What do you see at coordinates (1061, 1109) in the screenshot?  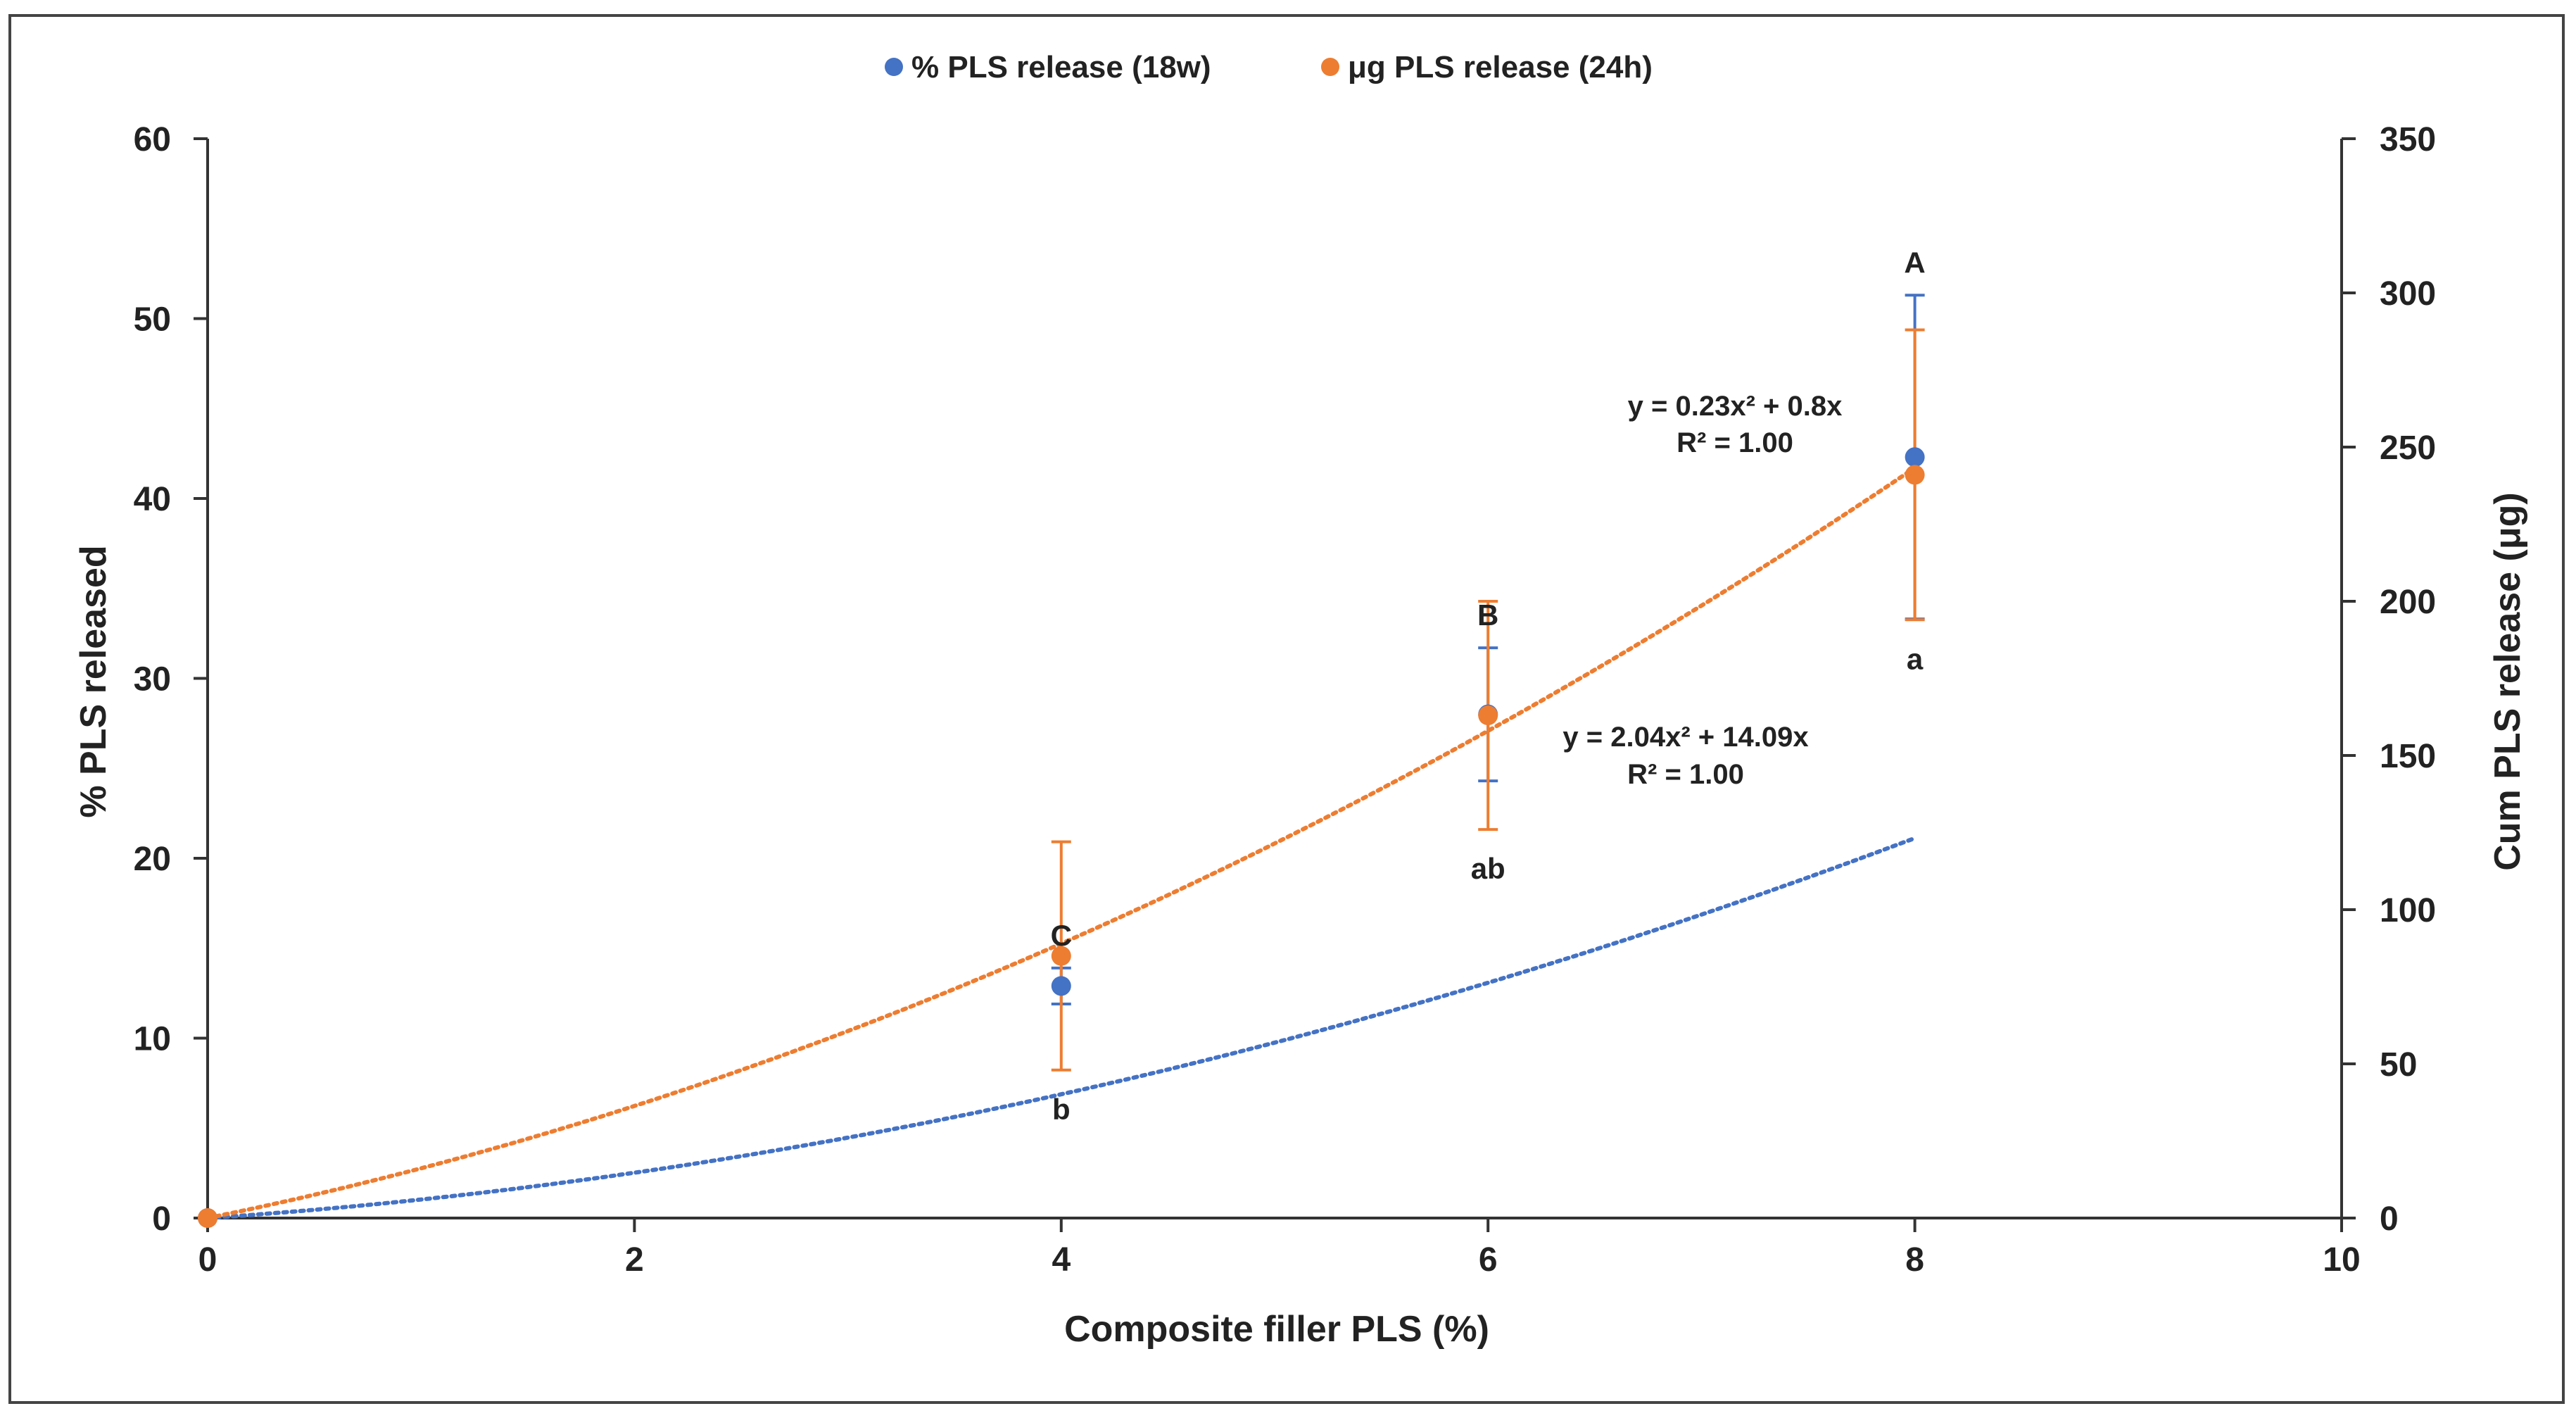 I see `significance-letter-series-2: b` at bounding box center [1061, 1109].